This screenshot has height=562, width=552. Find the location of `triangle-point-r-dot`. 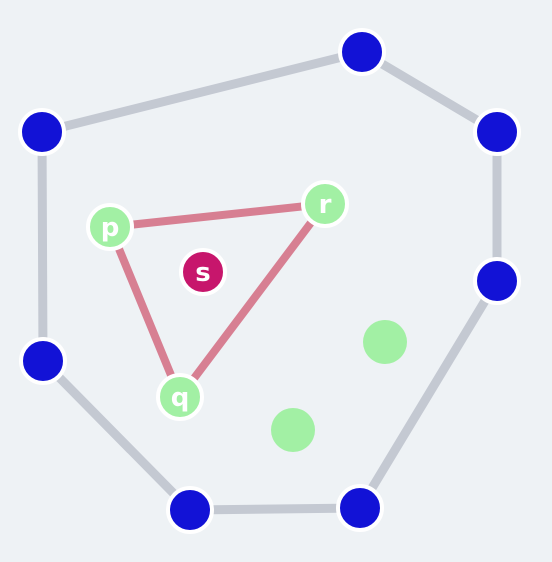

triangle-point-r-dot is located at coordinates (325, 204).